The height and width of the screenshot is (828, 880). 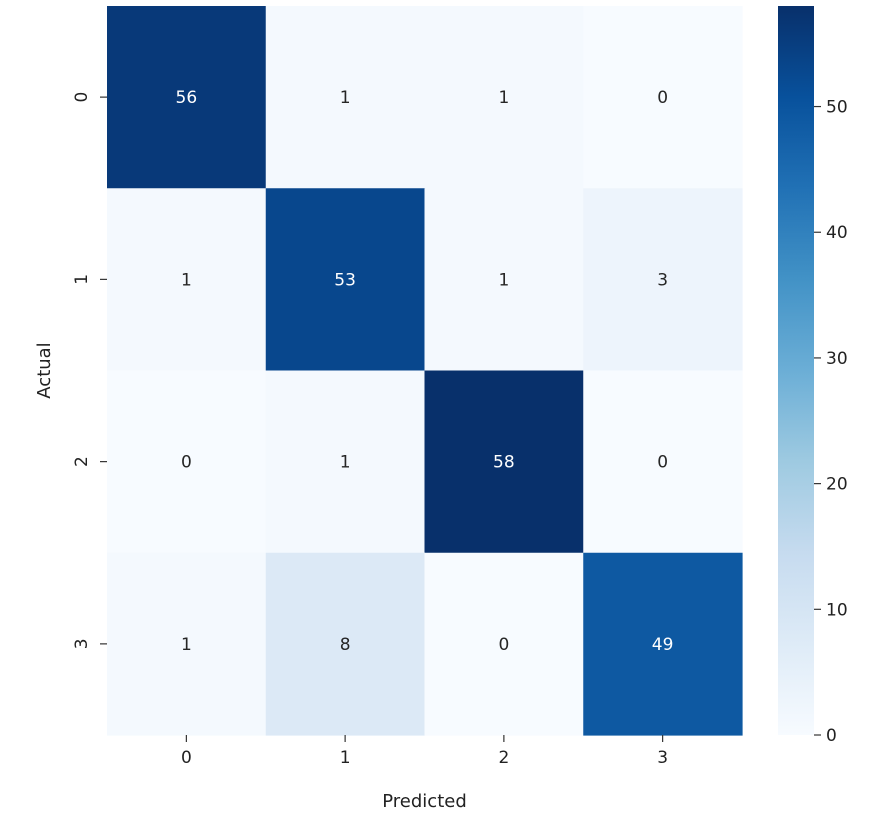 What do you see at coordinates (186, 758) in the screenshot?
I see `x-tick-label: 0` at bounding box center [186, 758].